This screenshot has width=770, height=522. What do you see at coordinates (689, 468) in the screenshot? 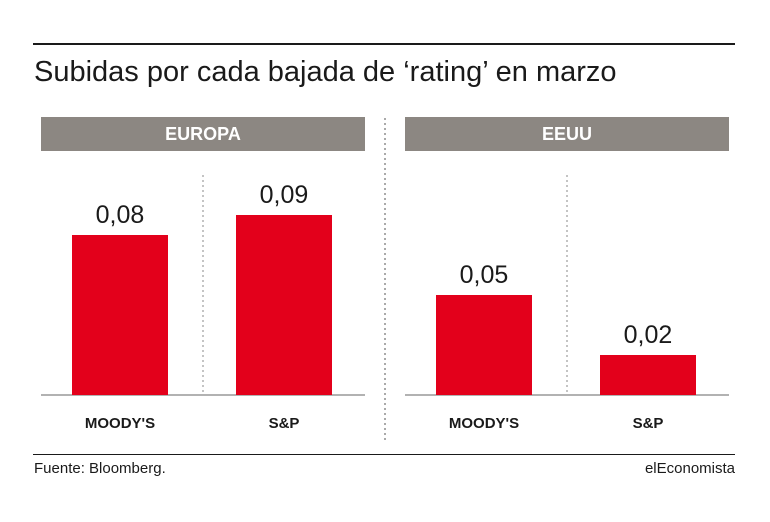
I see `brand-name: elEconomista` at bounding box center [689, 468].